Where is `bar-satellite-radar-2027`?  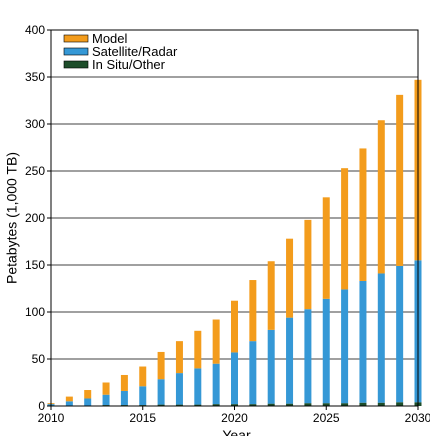 bar-satellite-radar-2027 is located at coordinates (363, 341).